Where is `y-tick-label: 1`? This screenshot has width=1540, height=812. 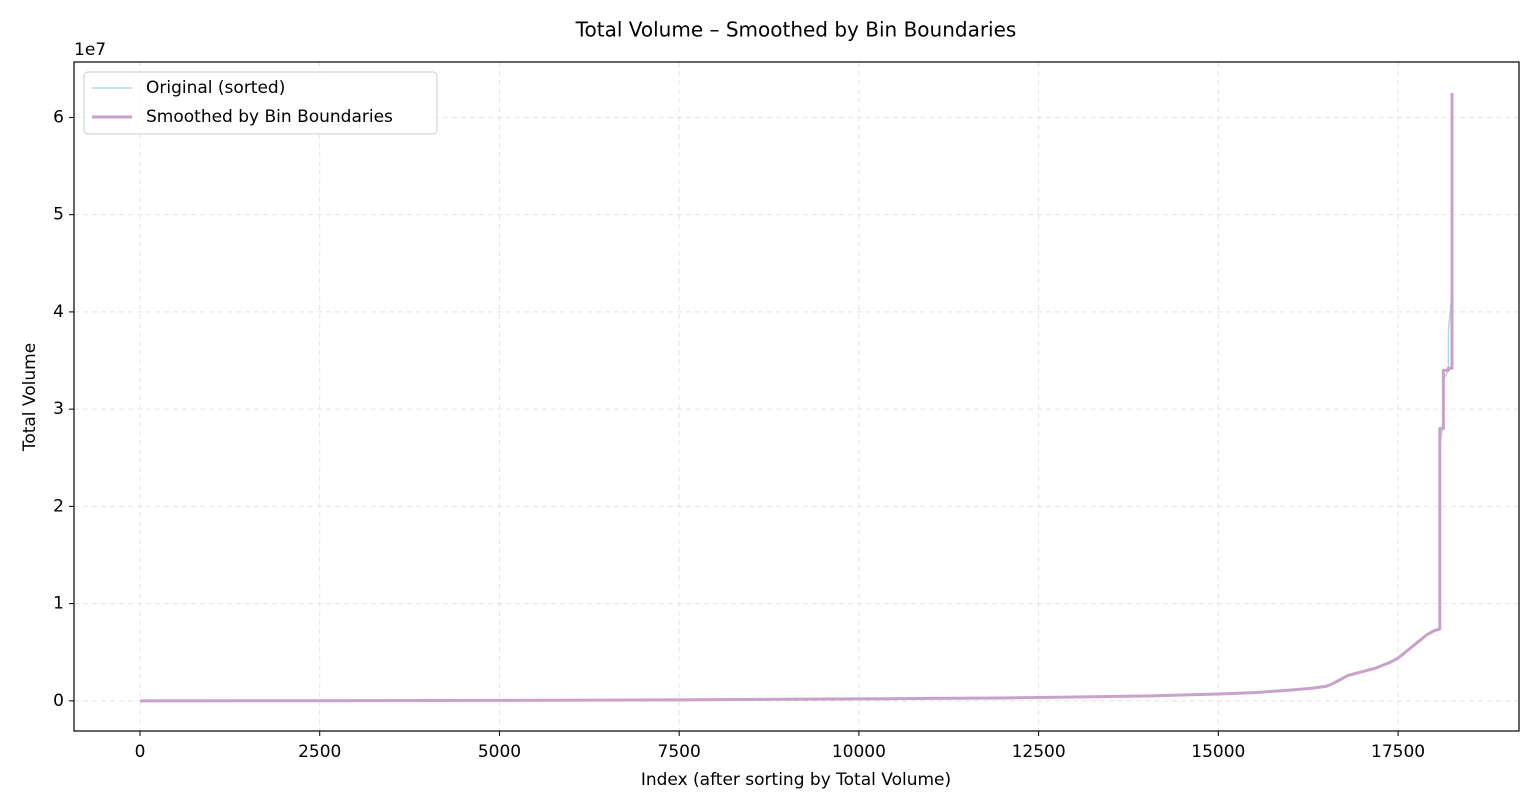
y-tick-label: 1 is located at coordinates (58, 604).